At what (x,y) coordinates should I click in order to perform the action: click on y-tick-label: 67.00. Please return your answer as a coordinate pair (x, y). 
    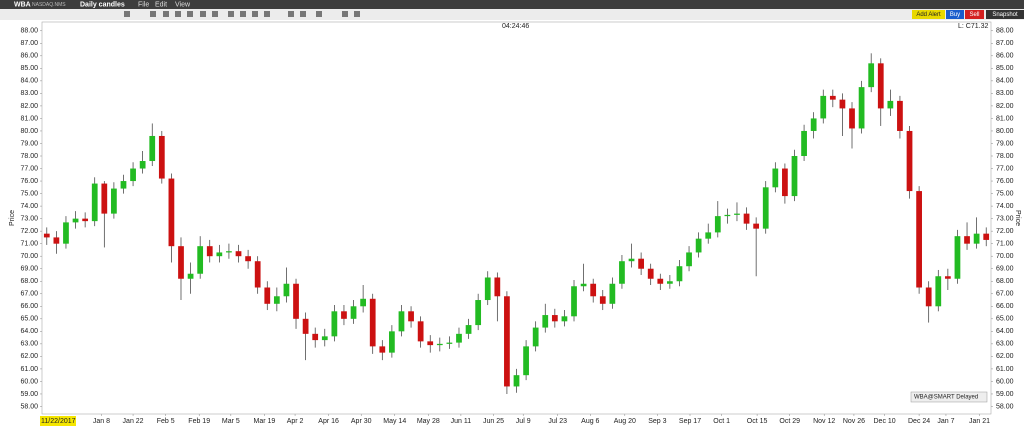
    Looking at the image, I should click on (1005, 294).